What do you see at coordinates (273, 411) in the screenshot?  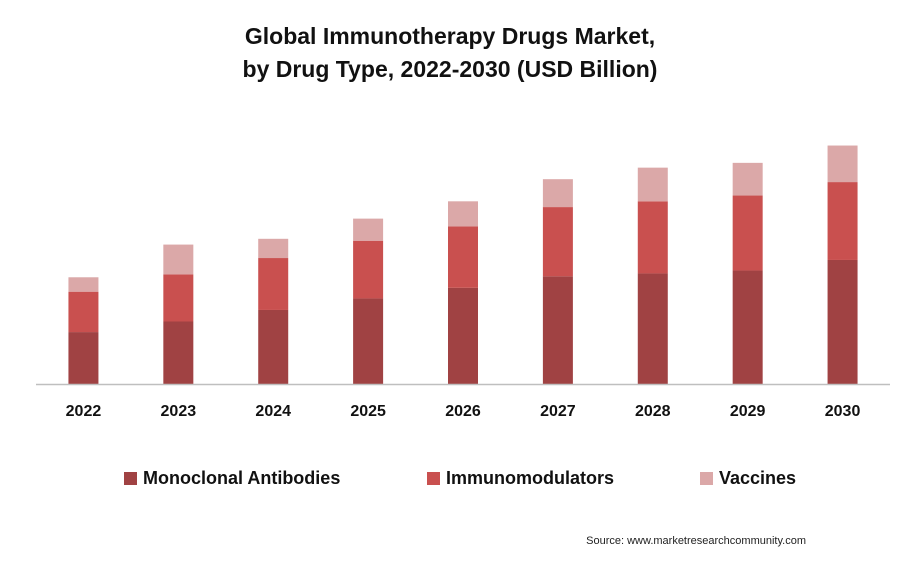 I see `x-tick-label-2024: 2024` at bounding box center [273, 411].